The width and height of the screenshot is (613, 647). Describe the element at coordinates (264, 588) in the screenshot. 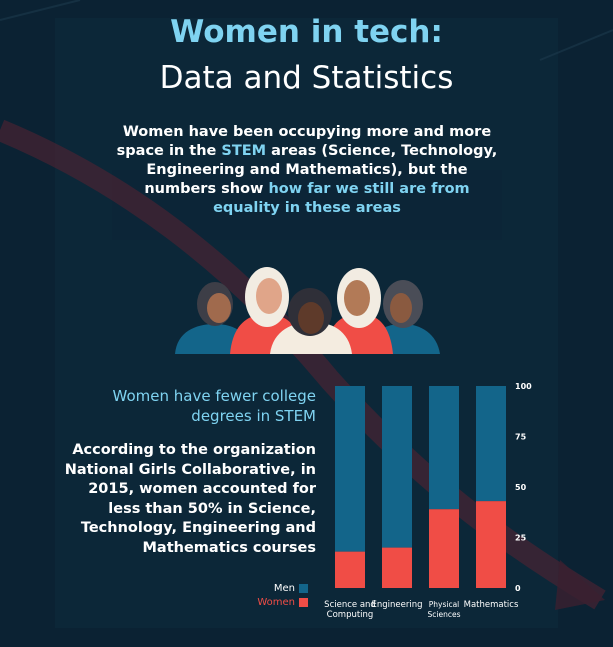

I see `legend-item-men: Men` at that location.